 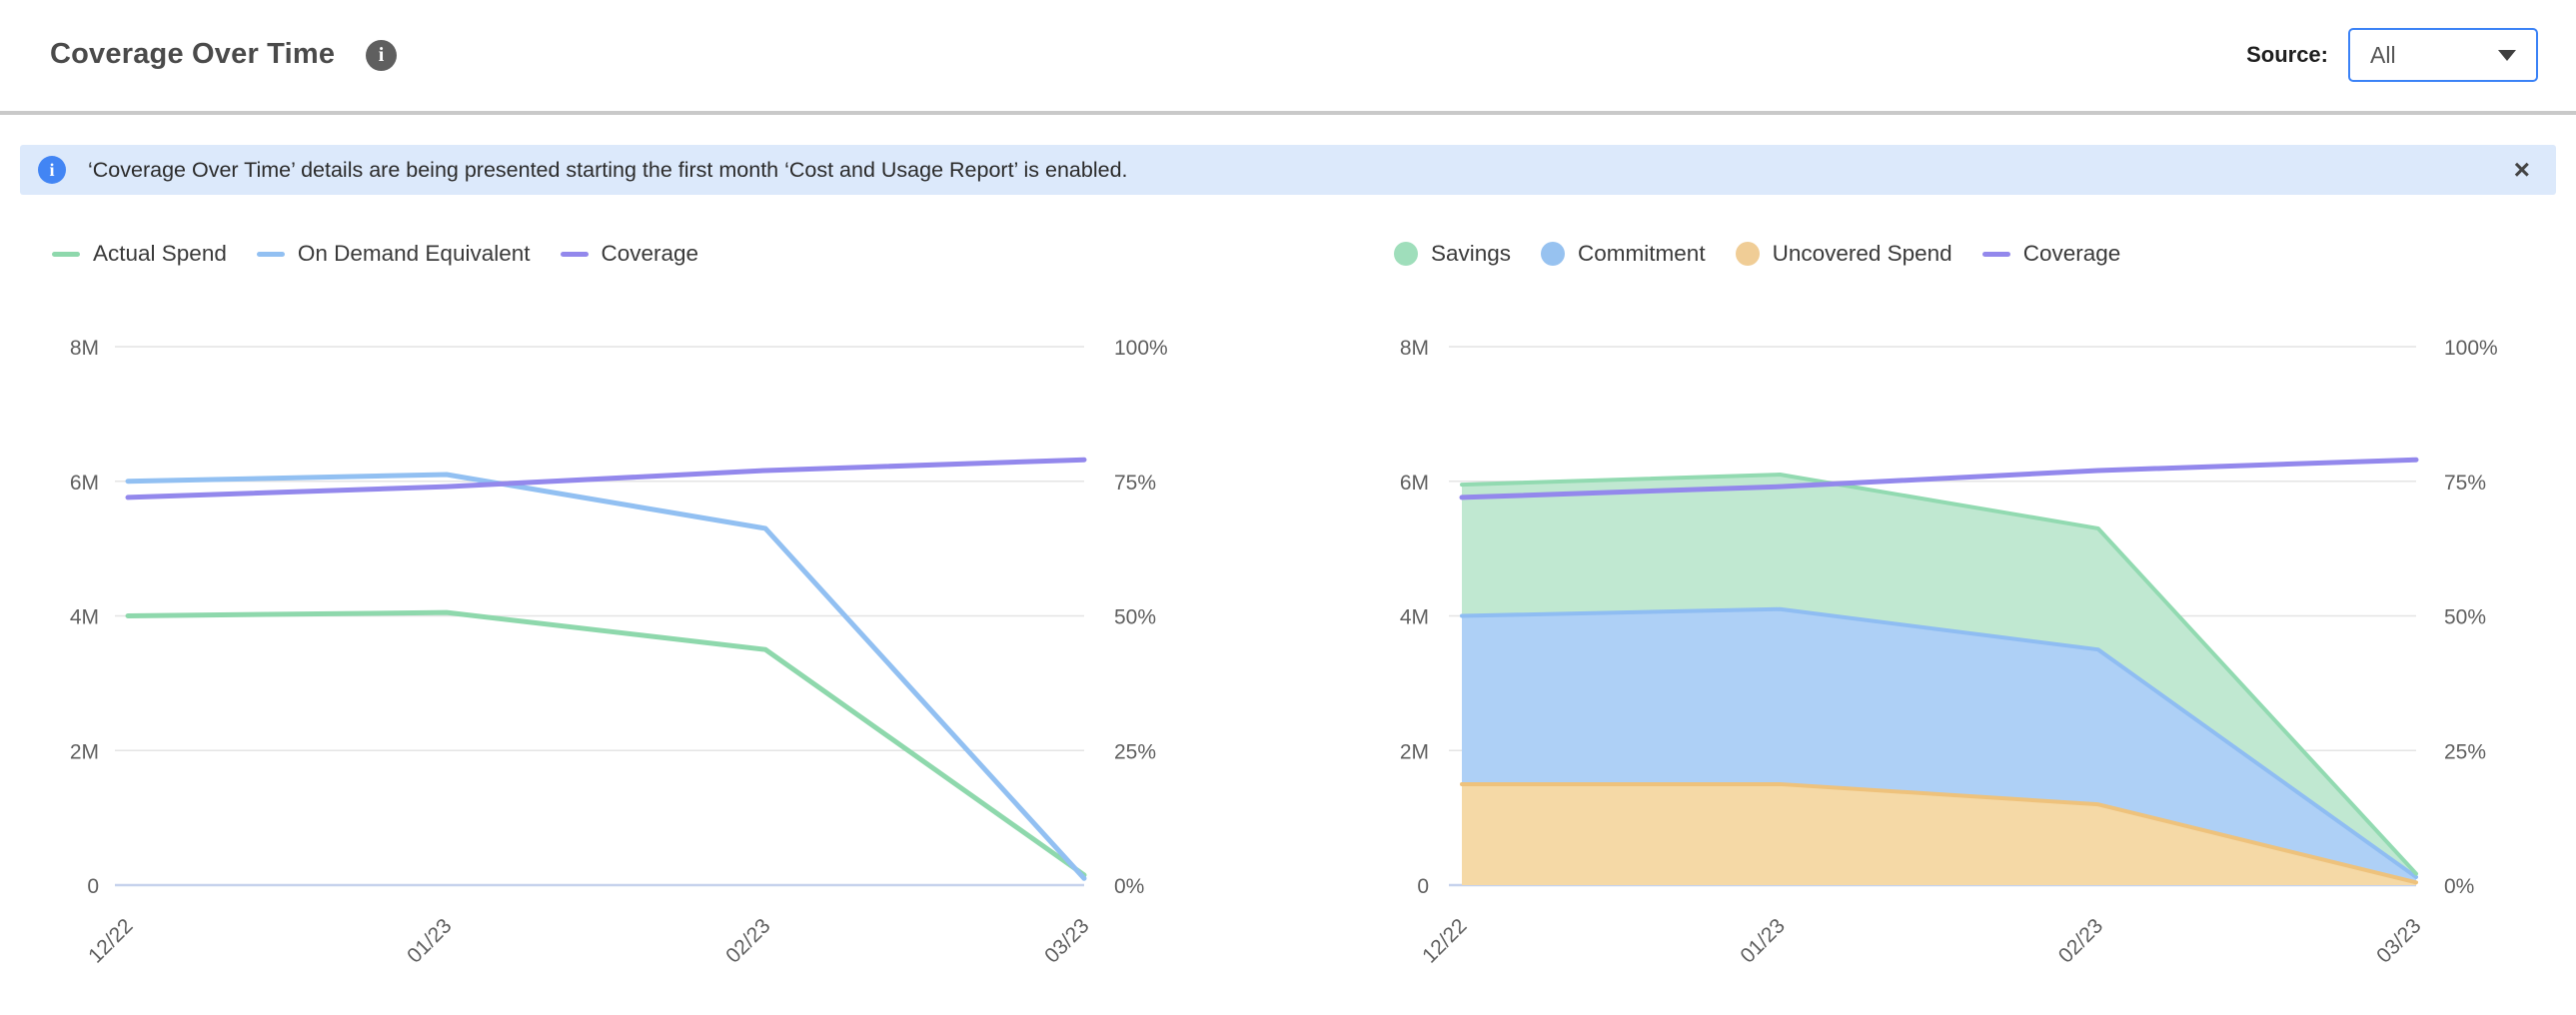 I want to click on legend-item-savings: Savings, so click(x=1452, y=254).